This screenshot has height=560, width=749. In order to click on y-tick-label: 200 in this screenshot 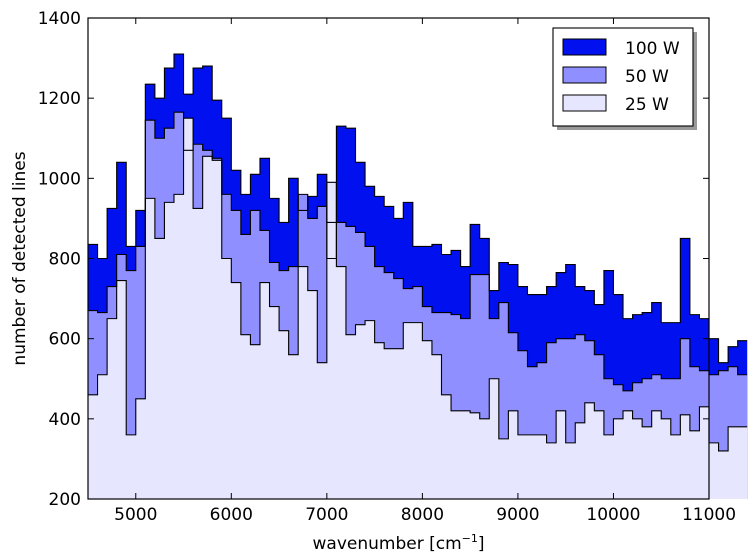, I will do `click(65, 500)`.